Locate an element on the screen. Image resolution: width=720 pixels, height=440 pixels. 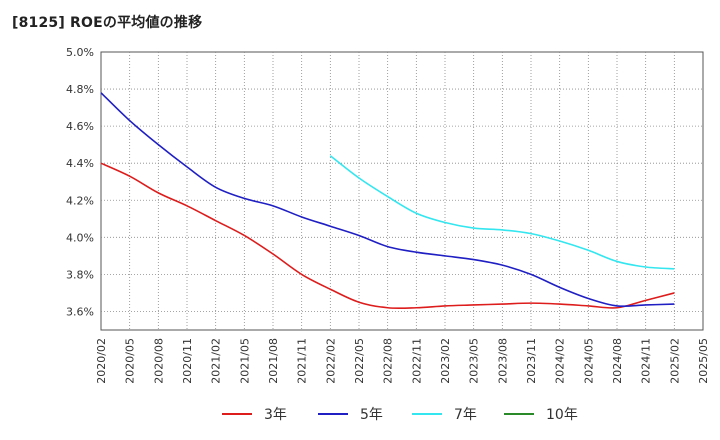
y-tick-label: 3.6% is located at coordinates (80, 311).